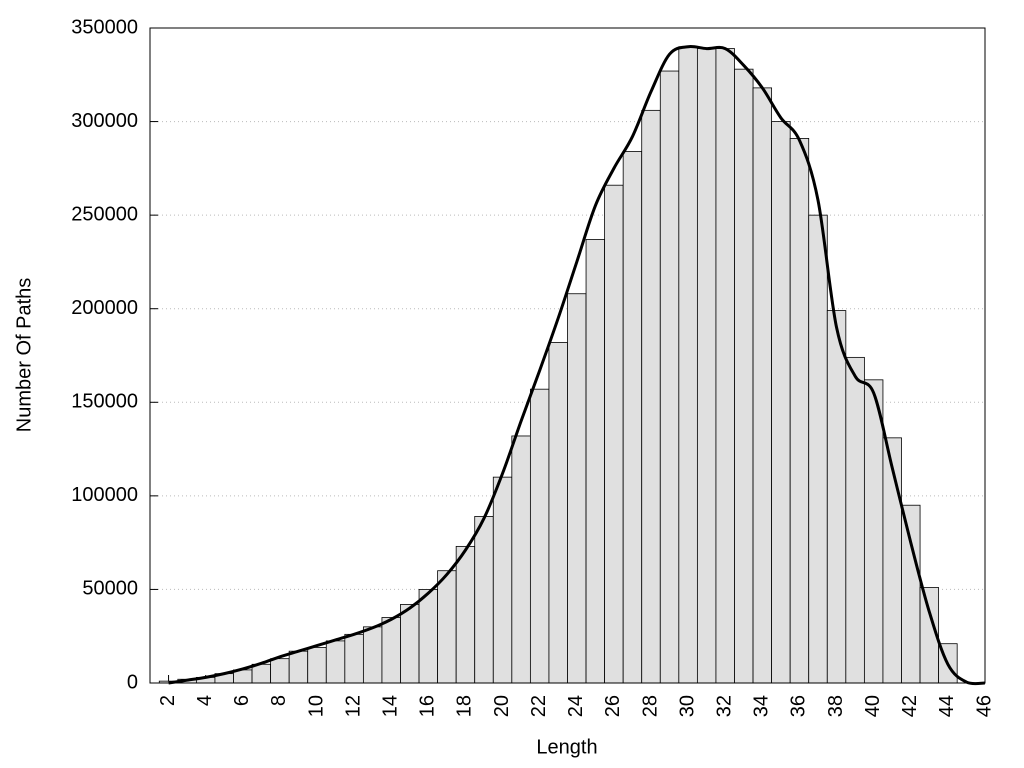 This screenshot has width=1024, height=768. Describe the element at coordinates (104, 27) in the screenshot. I see `y-tick-label: 350000` at that location.